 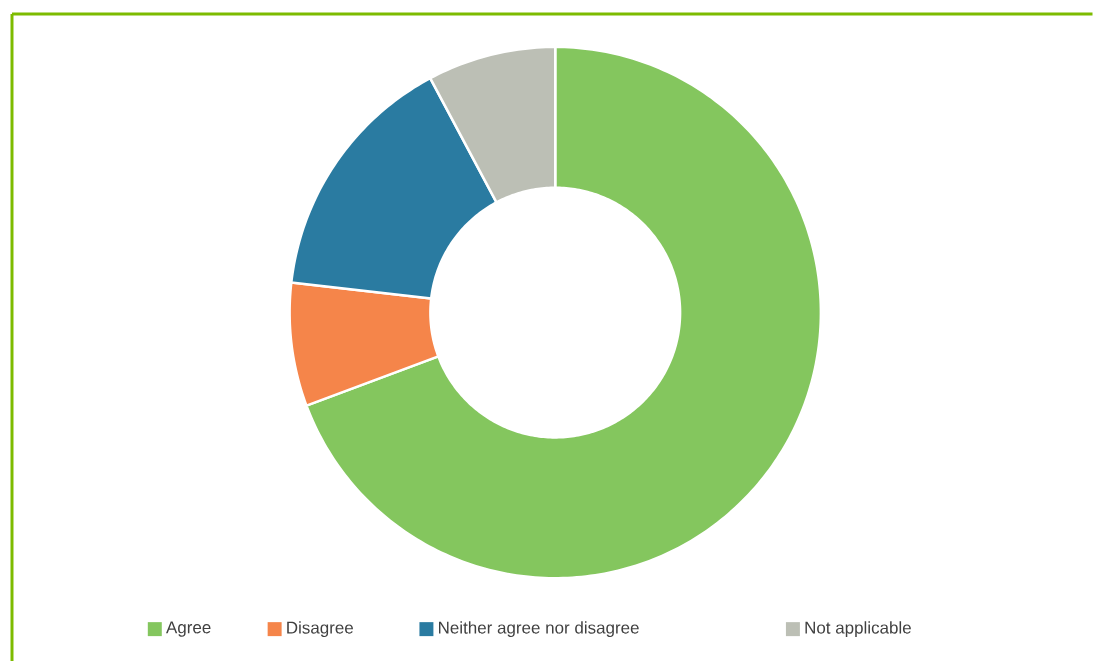 What do you see at coordinates (320, 629) in the screenshot?
I see `legend-label: Disagree` at bounding box center [320, 629].